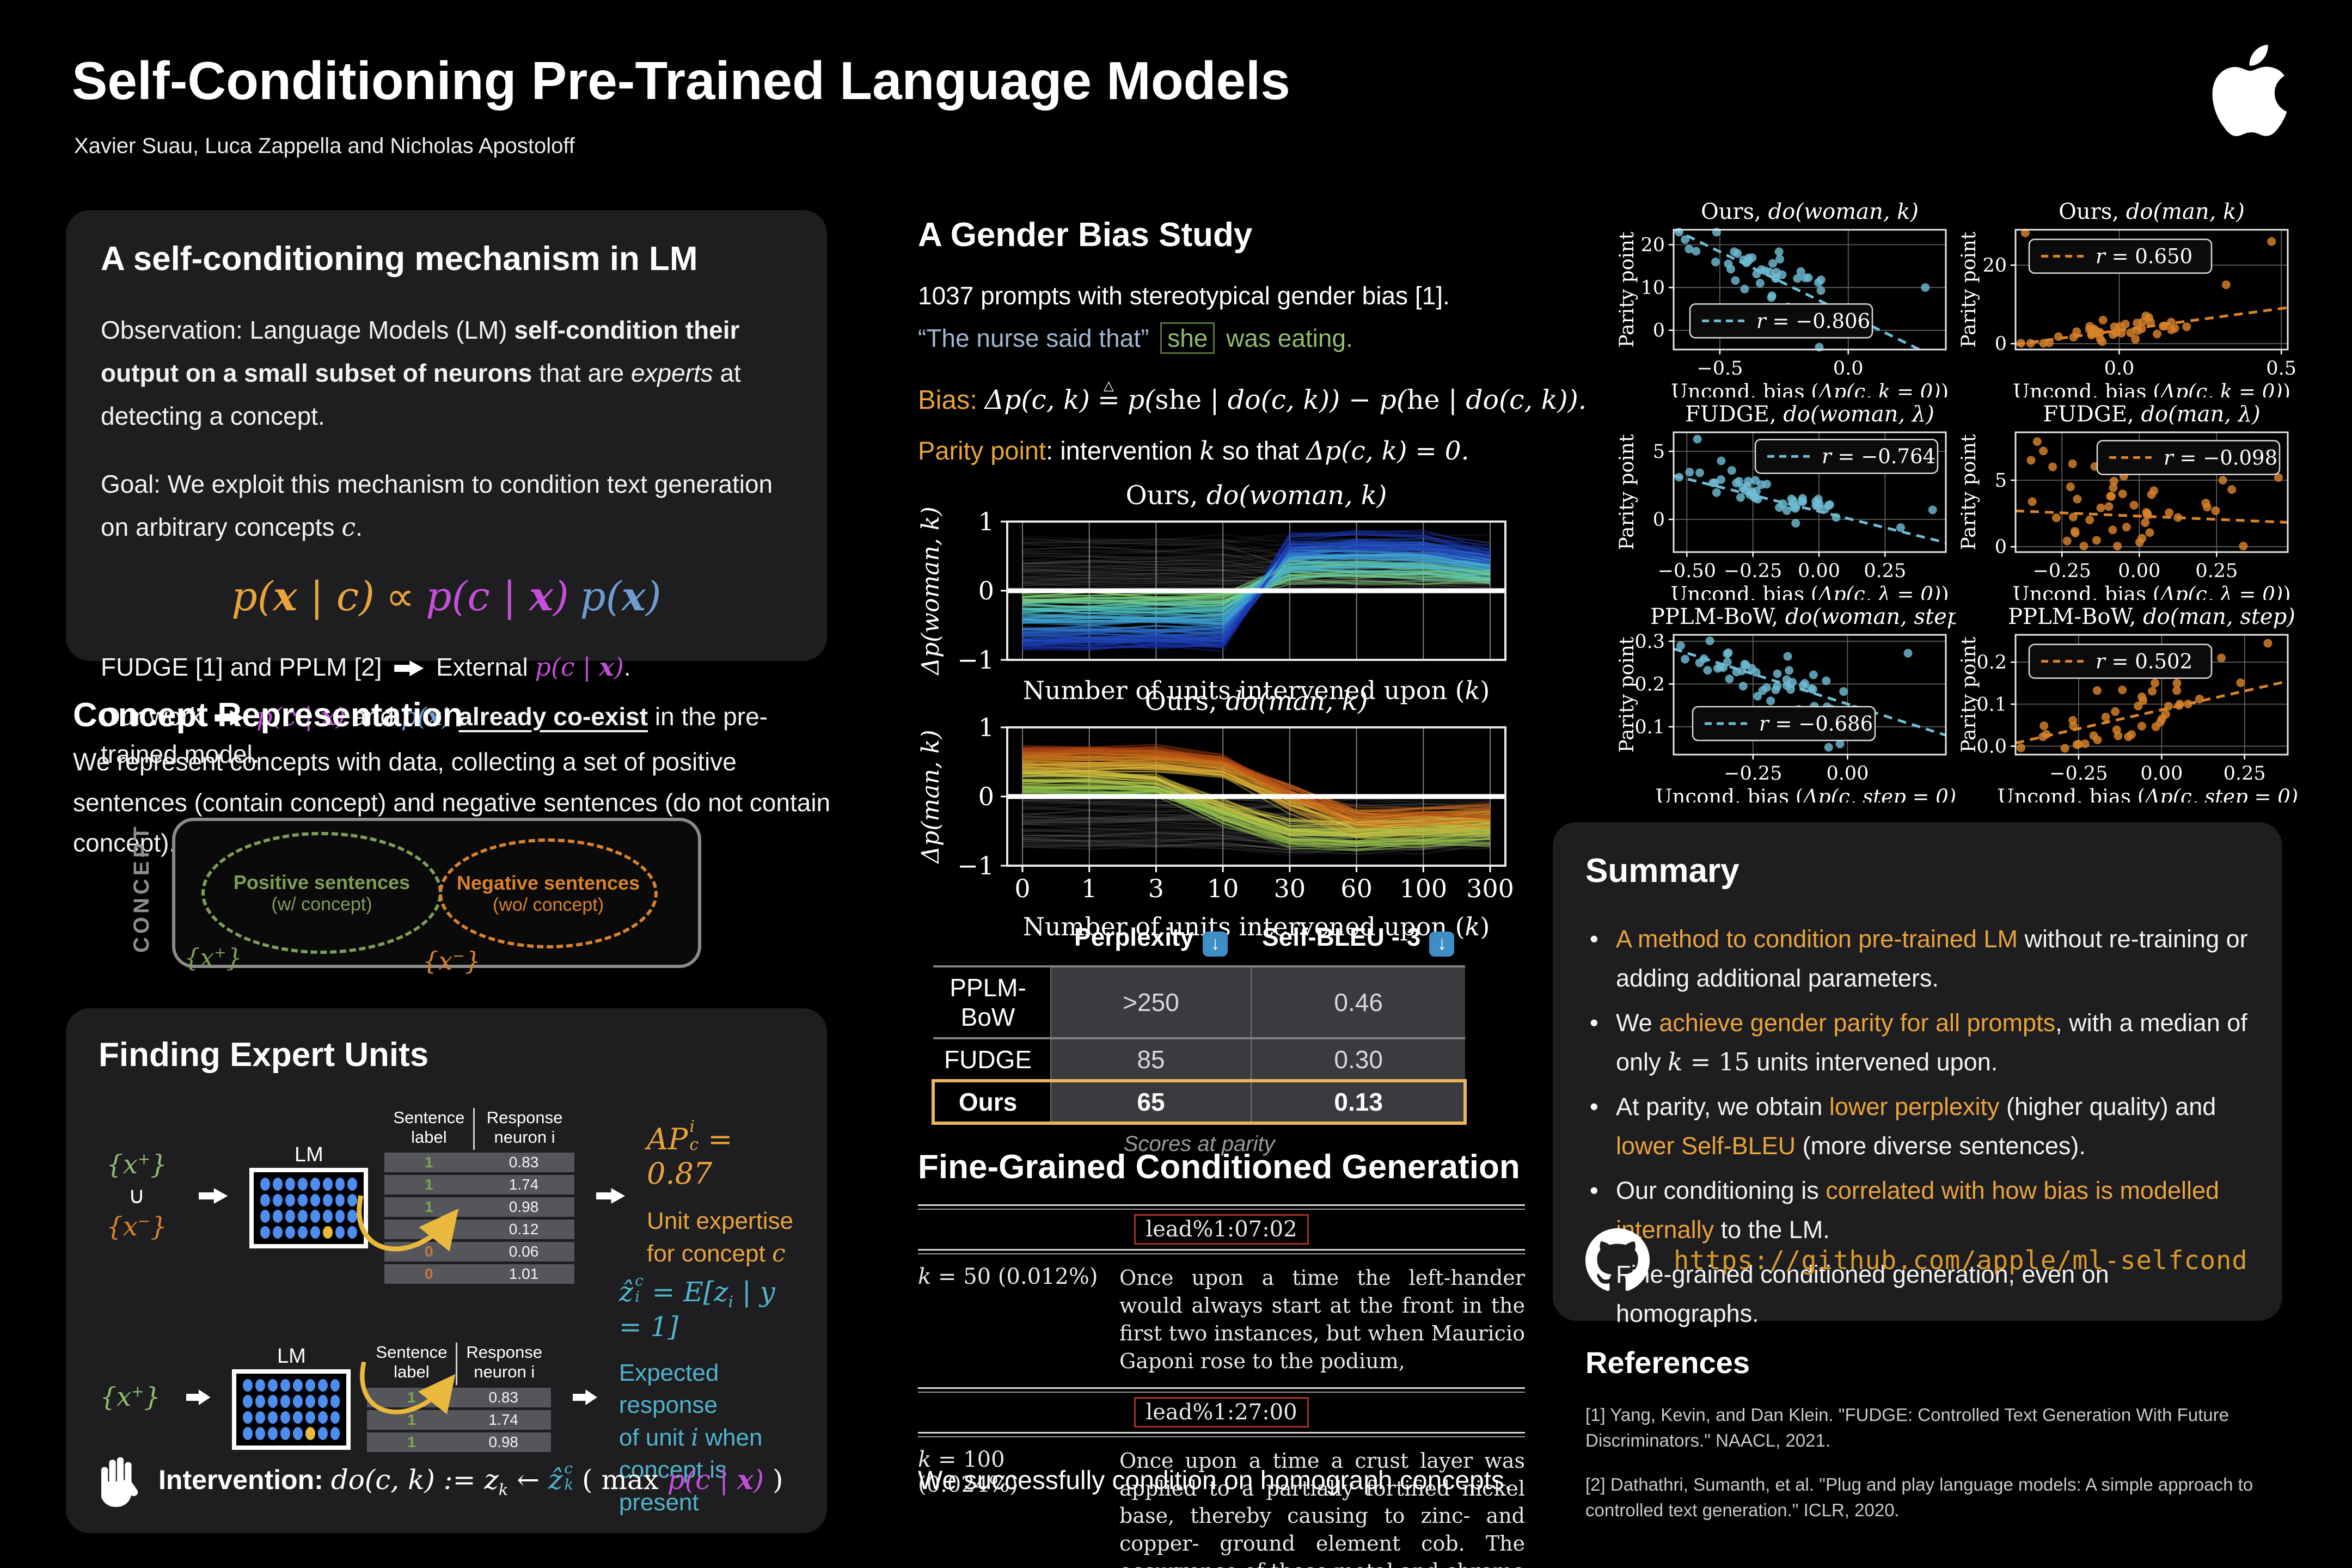 The height and width of the screenshot is (1568, 2352). Describe the element at coordinates (1659, 452) in the screenshot. I see `svg-text: 5` at that location.